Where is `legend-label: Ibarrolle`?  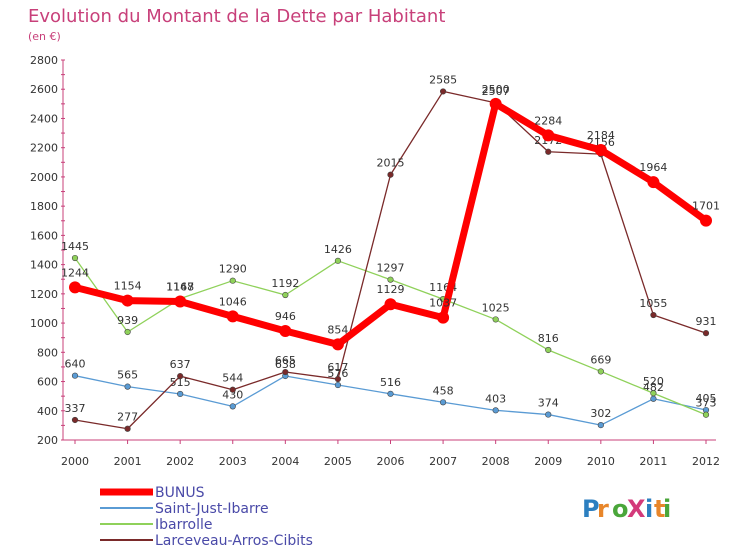 legend-label: Ibarrolle is located at coordinates (184, 525).